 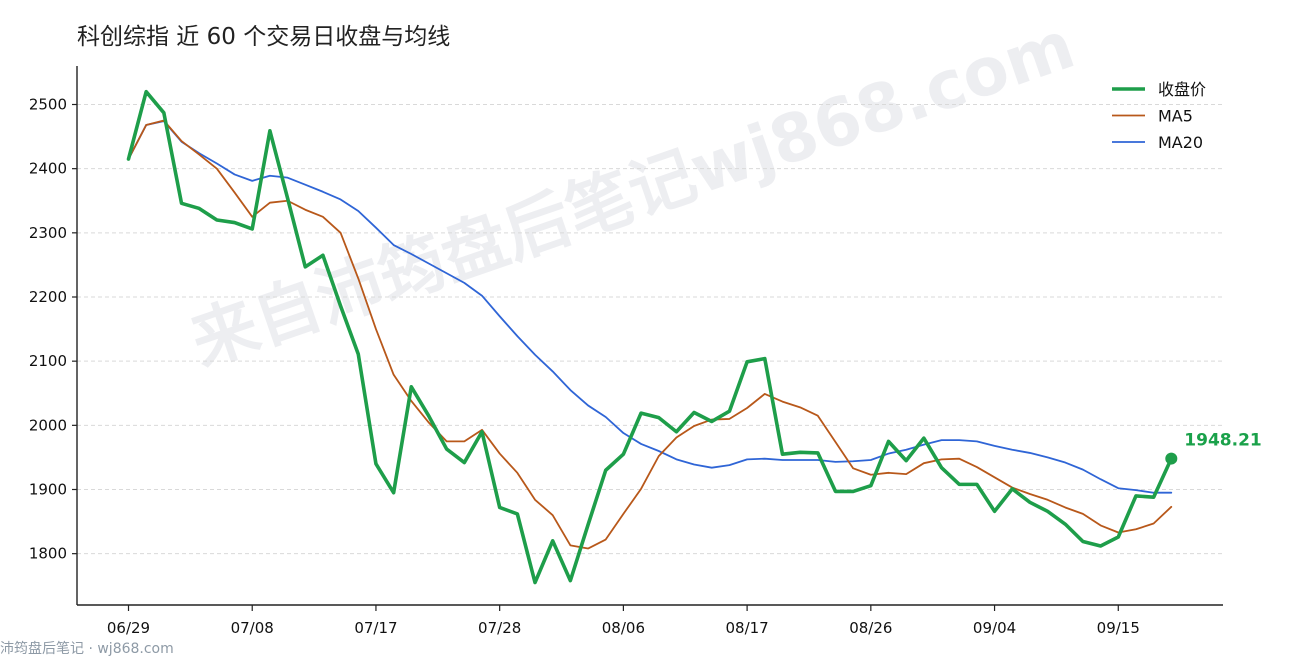 What do you see at coordinates (1118, 628) in the screenshot?
I see `x-tick-label: 09/15` at bounding box center [1118, 628].